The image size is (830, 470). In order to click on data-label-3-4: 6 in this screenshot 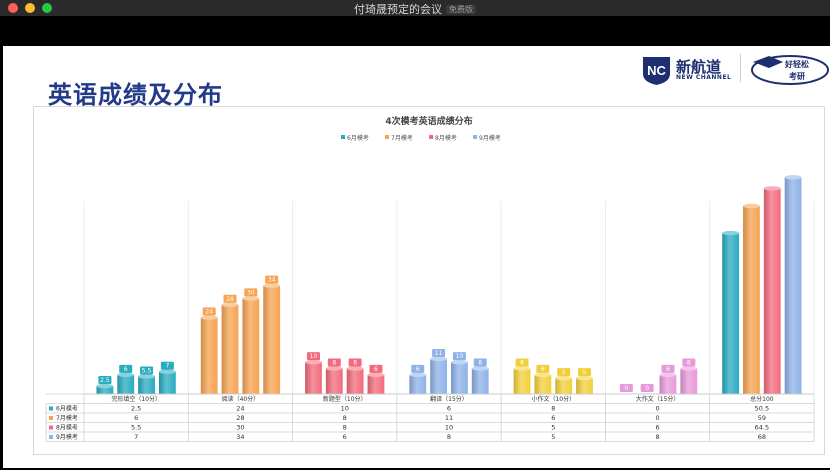, I will do `click(376, 369)`.